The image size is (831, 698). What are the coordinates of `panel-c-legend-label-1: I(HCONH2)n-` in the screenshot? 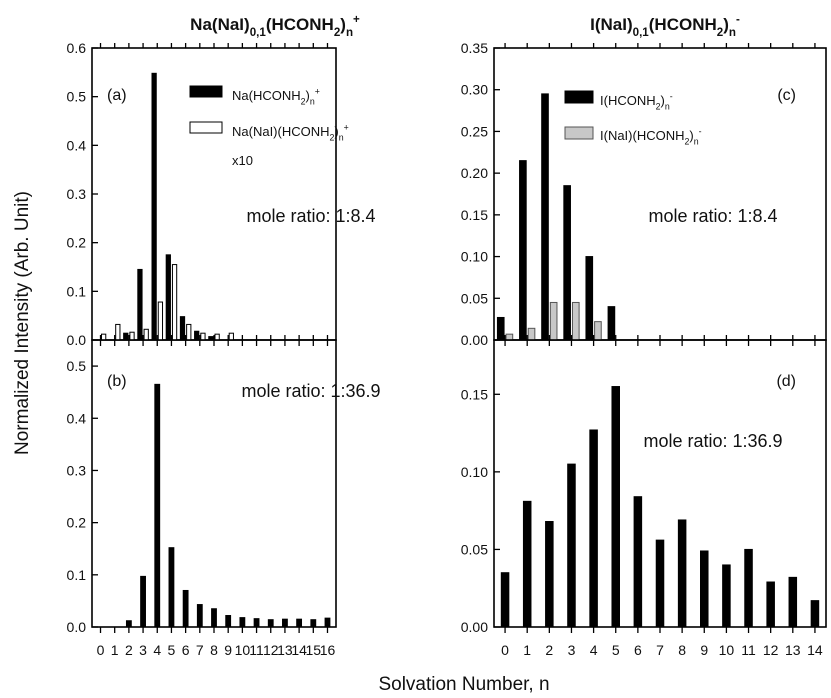 It's located at (636, 102).